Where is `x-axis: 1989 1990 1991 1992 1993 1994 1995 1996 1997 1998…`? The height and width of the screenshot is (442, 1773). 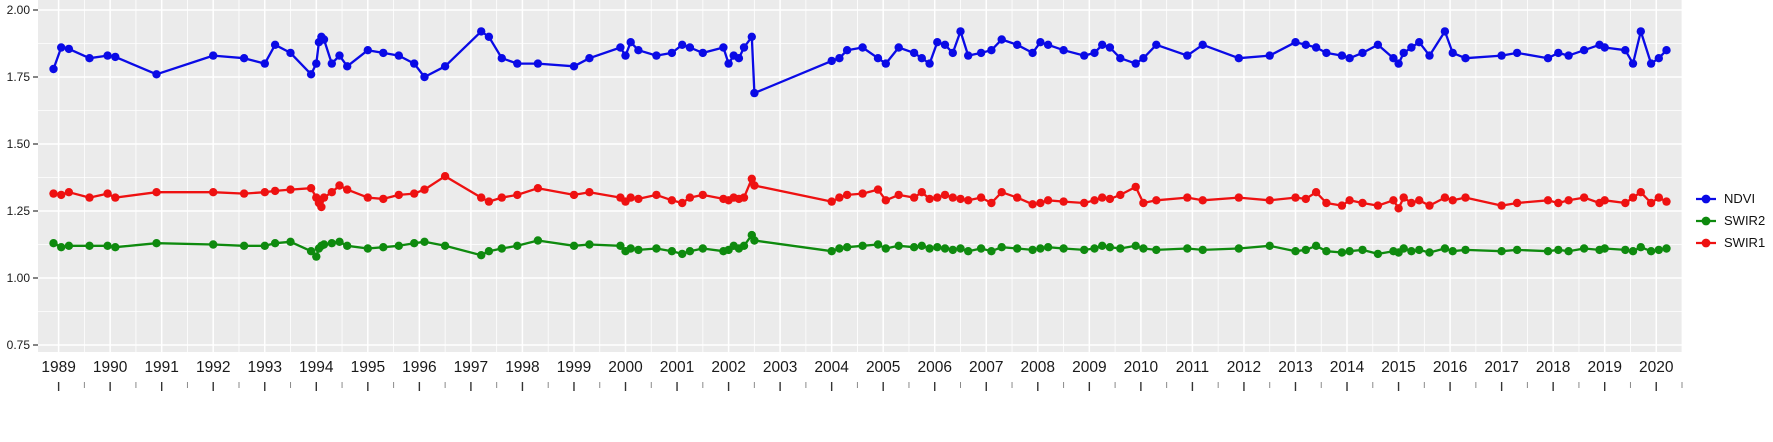 x-axis: 1989 1990 1991 1992 1993 1994 1995 1996 1997 1998… is located at coordinates (862, 375).